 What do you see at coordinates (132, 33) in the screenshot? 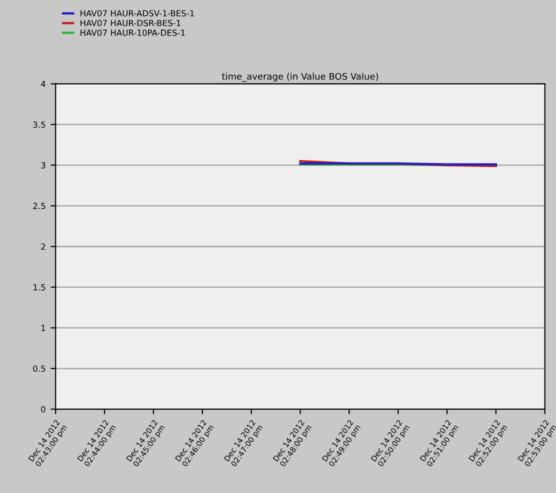
I see `legend-label: HAV07 HAUR-10PA-DES-1` at bounding box center [132, 33].